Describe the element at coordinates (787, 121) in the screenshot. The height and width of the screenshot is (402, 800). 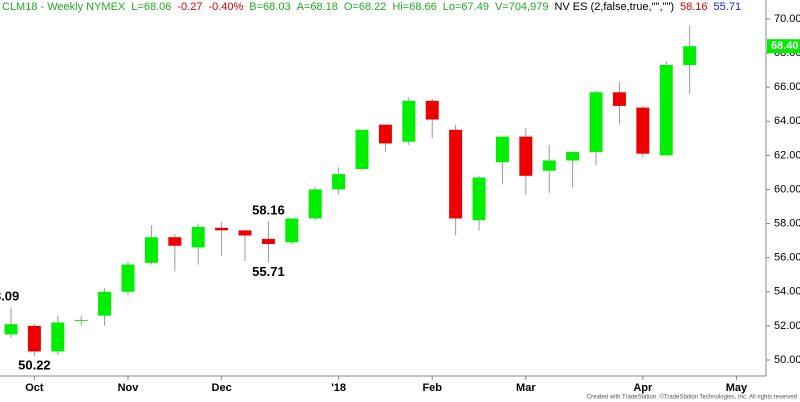
I see `y-tick-label: 64.00` at that location.